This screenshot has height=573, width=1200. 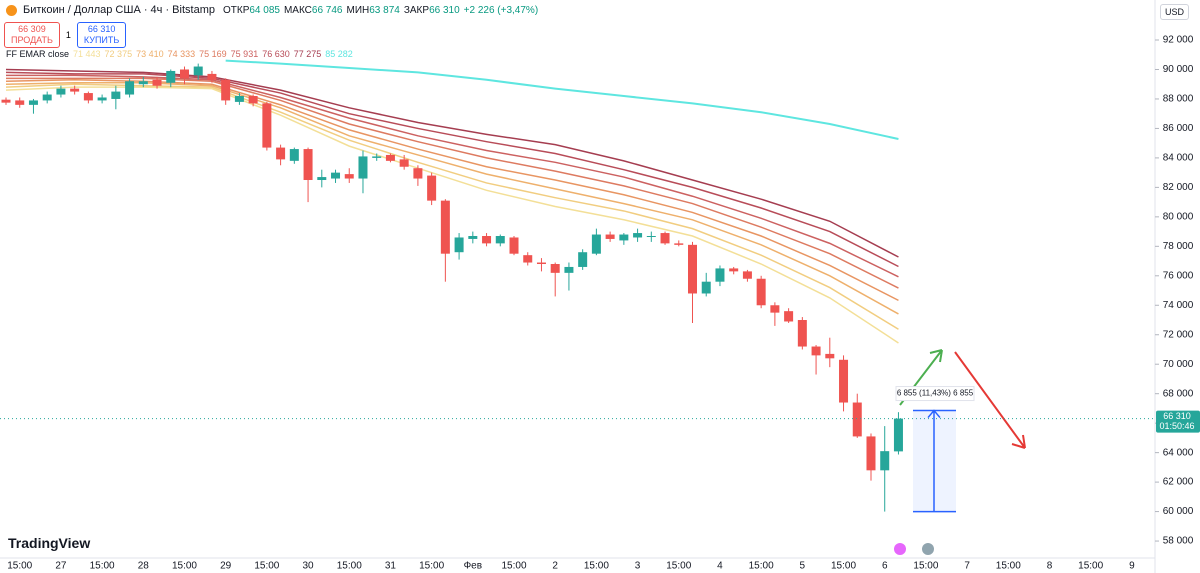 I want to click on buy-button: 66 310 КУПИТЬ, so click(x=101, y=35).